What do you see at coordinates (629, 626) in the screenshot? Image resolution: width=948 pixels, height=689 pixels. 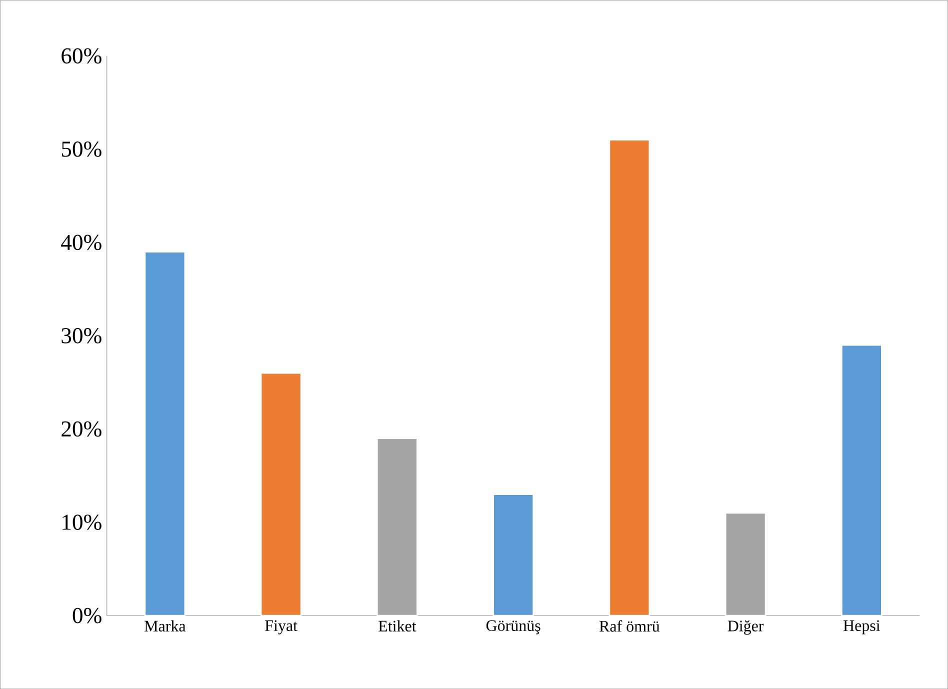 I see `x-tick-label: Raf ömrü` at bounding box center [629, 626].